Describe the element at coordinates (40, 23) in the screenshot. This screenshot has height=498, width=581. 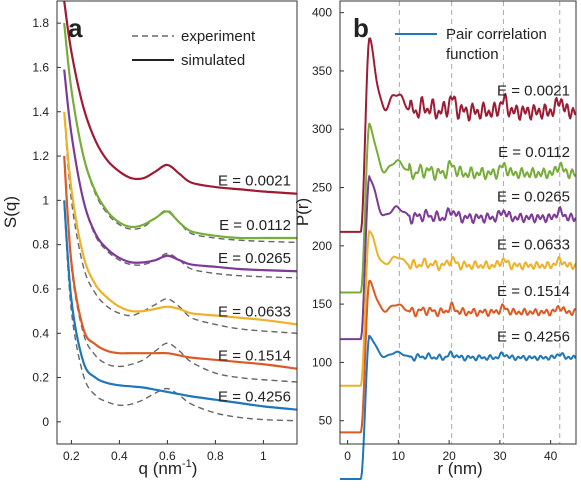
I see `a-ytick-label: 1.8` at that location.